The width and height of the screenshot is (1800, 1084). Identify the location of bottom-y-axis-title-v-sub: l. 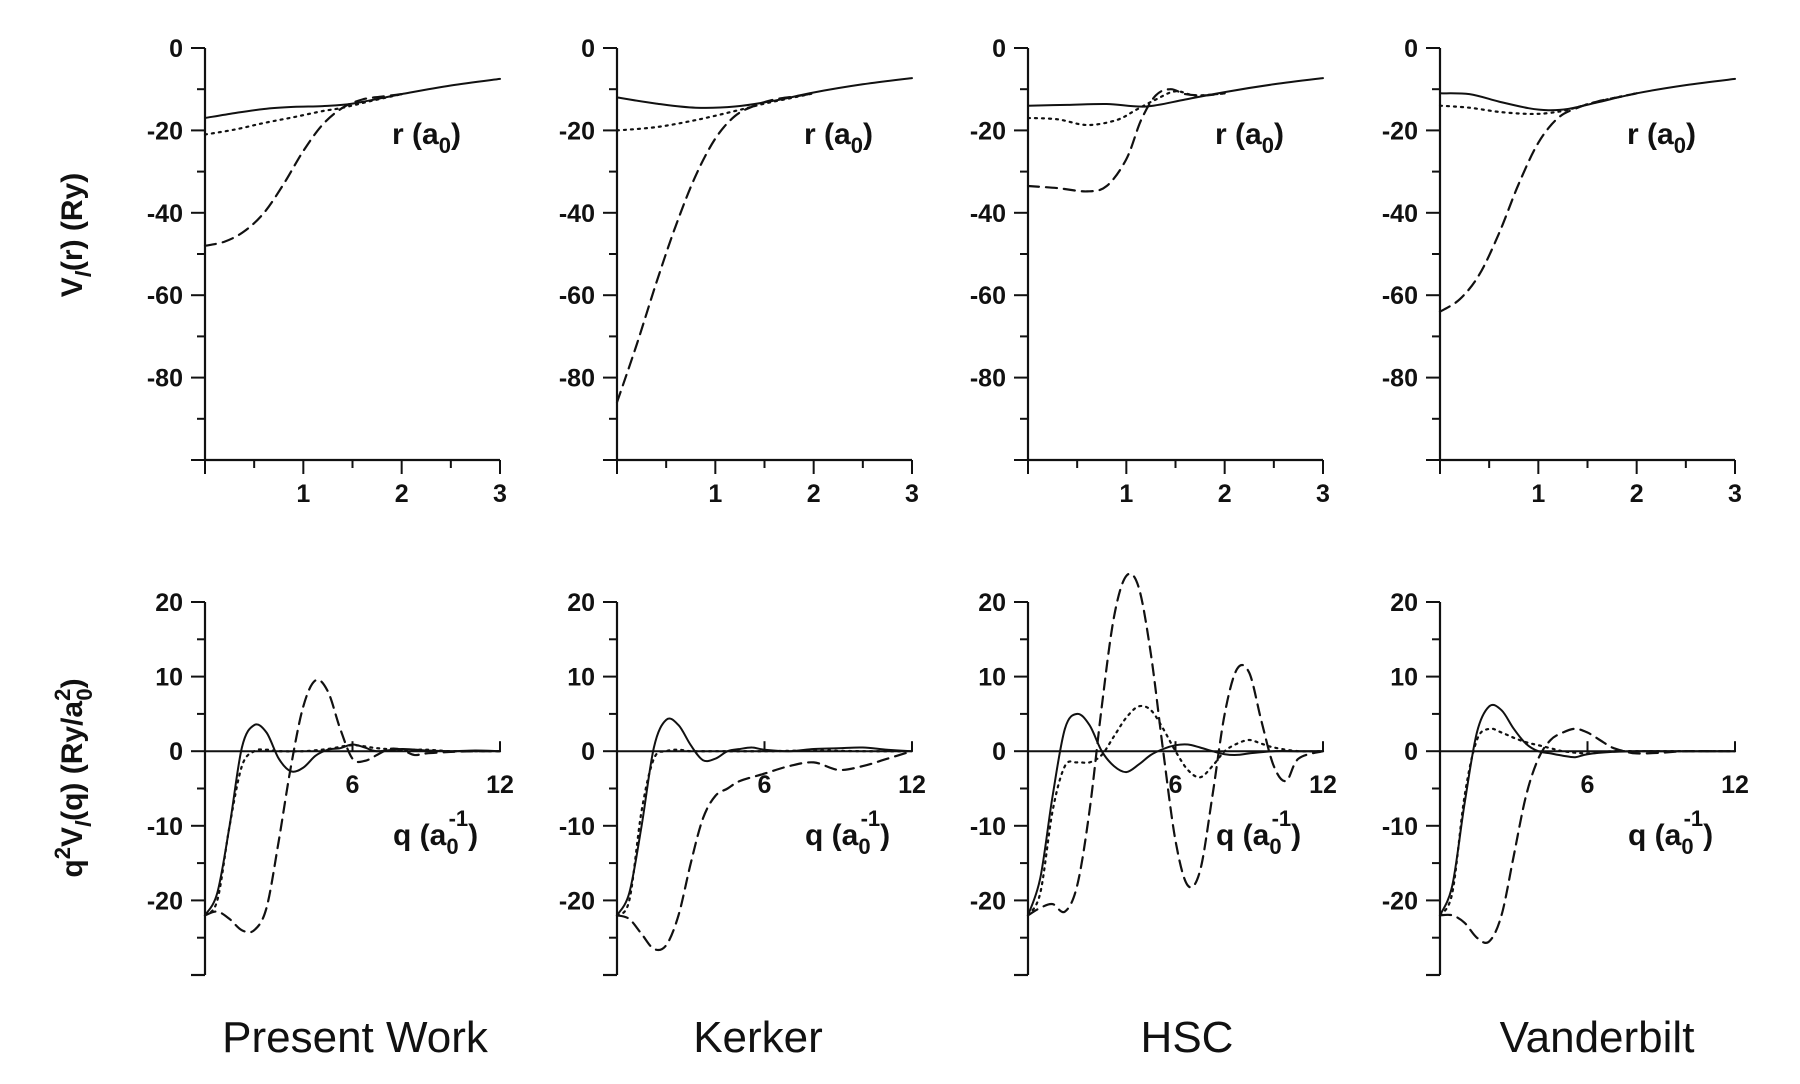
(83, 823).